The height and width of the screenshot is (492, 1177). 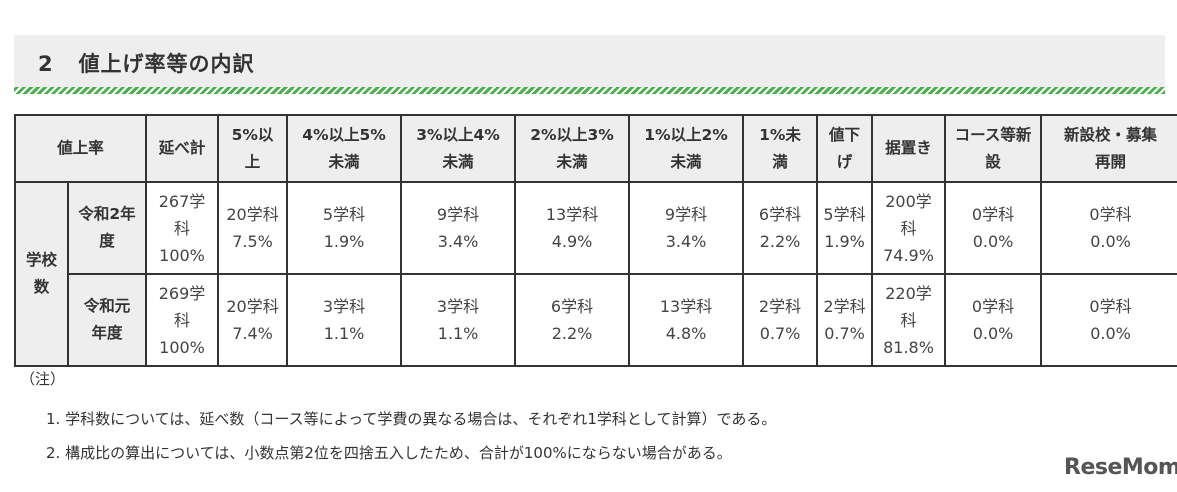 I want to click on notes-heading: （注）, so click(x=43, y=379).